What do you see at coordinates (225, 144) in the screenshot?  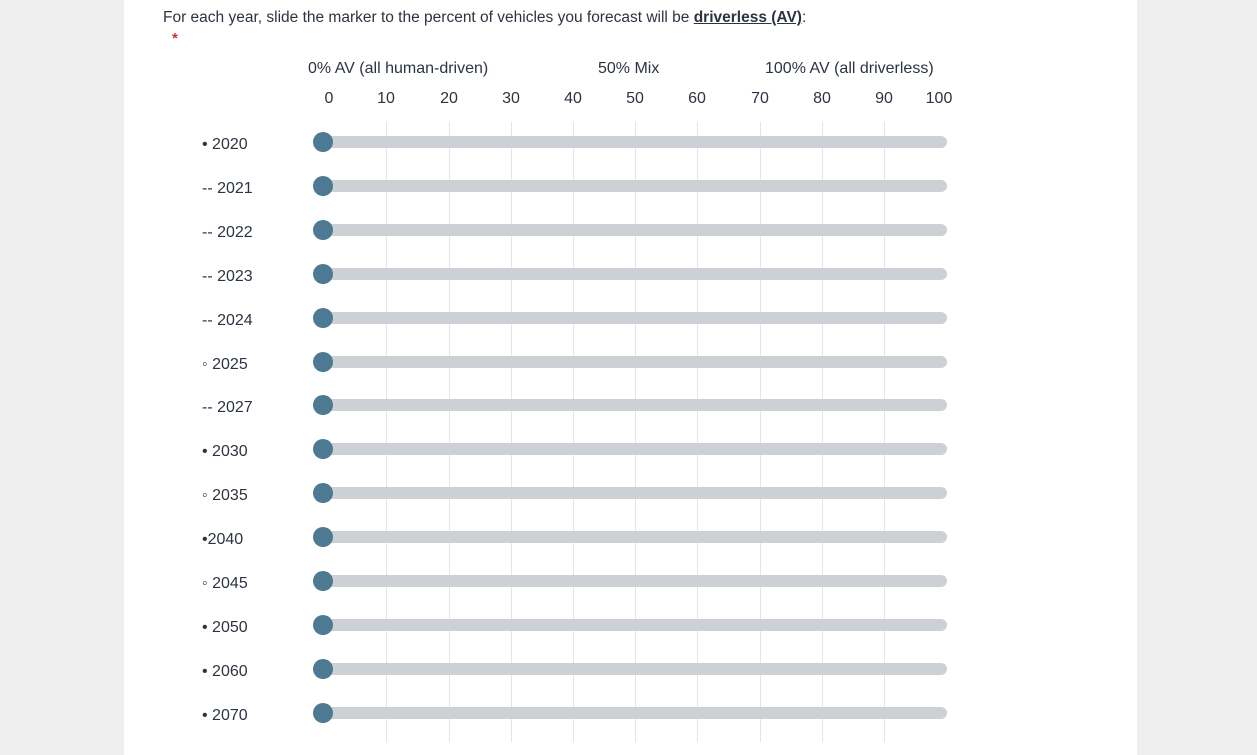 I see `row-label: • 2020` at bounding box center [225, 144].